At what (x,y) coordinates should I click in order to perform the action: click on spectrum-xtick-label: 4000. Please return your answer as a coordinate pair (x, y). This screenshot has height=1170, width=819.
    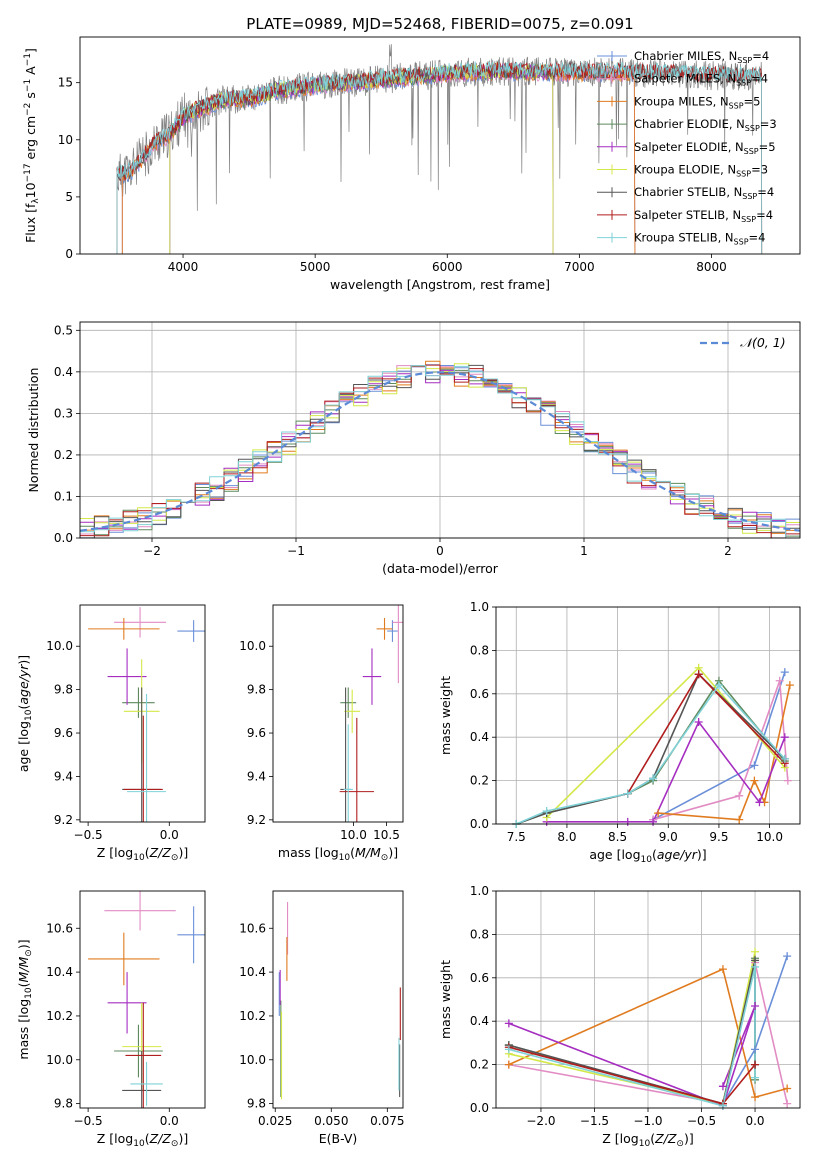
    Looking at the image, I should click on (183, 267).